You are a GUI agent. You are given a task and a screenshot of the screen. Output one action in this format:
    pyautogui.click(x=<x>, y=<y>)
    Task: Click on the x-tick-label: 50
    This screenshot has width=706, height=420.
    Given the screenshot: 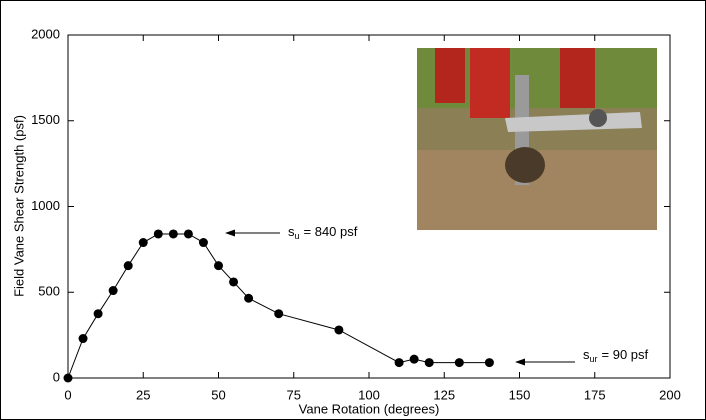 What is the action you would take?
    pyautogui.click(x=218, y=394)
    